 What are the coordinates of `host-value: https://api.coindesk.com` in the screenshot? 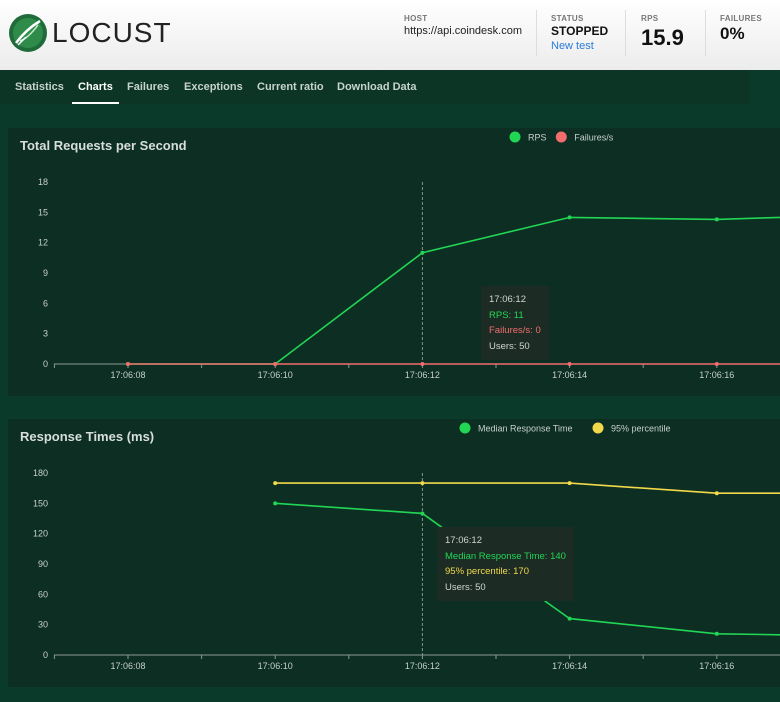 It's located at (463, 31).